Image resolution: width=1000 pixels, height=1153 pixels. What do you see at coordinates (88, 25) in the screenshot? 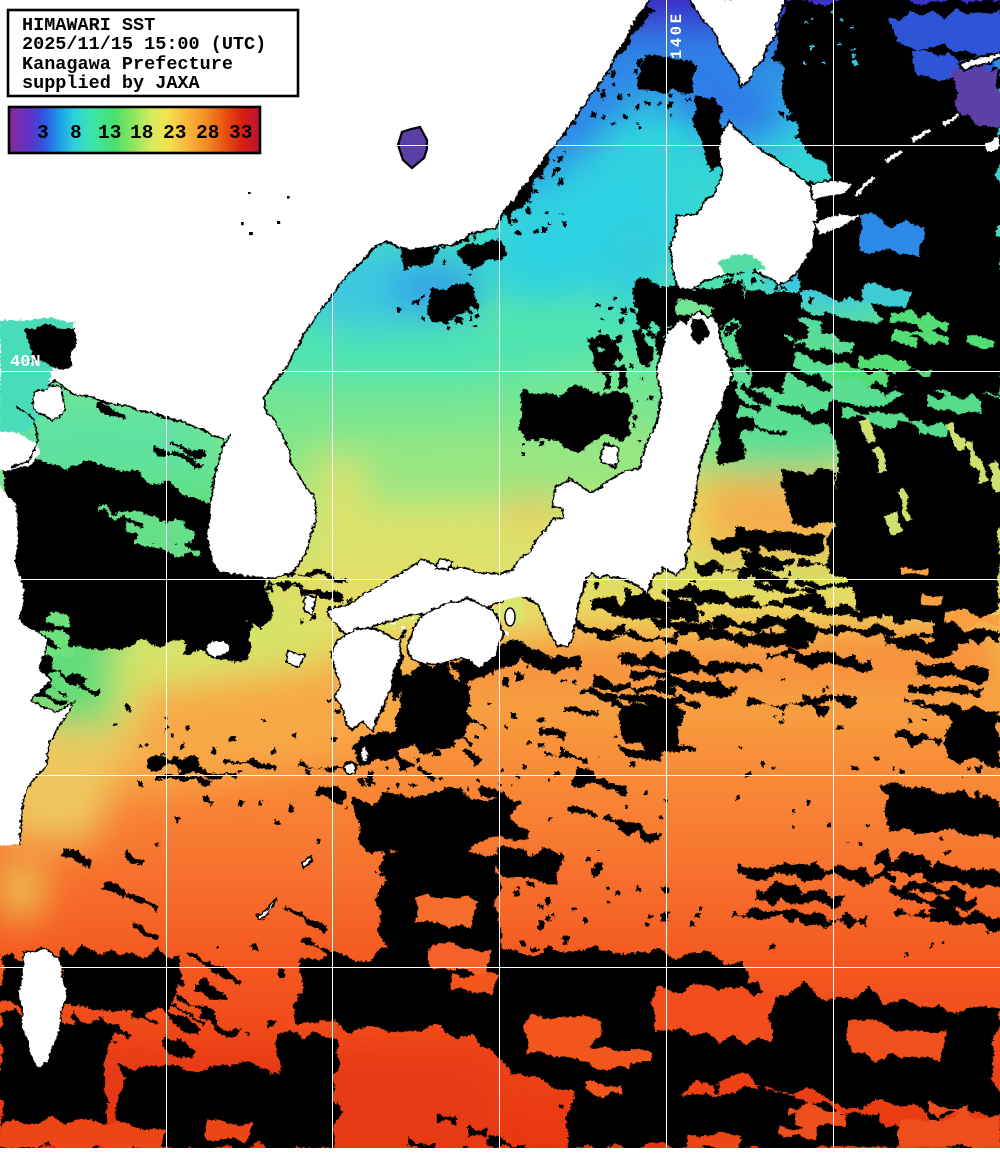
I see `svg-text: HIMAWARI SST` at bounding box center [88, 25].